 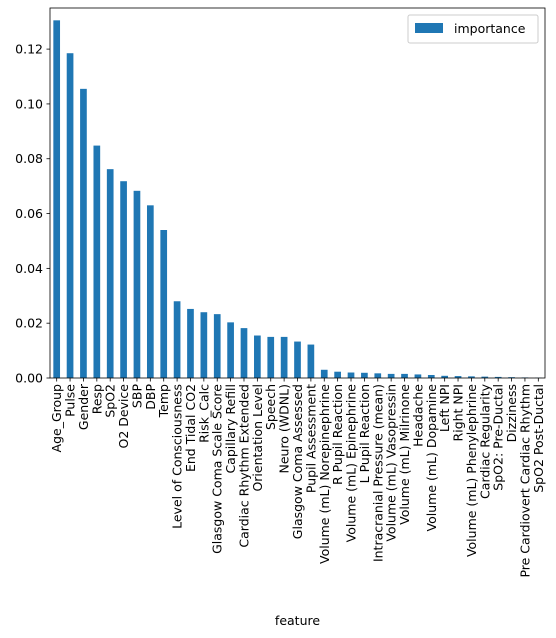 I want to click on x-tick-label: Glasgow Coma Assessed, so click(x=297, y=461).